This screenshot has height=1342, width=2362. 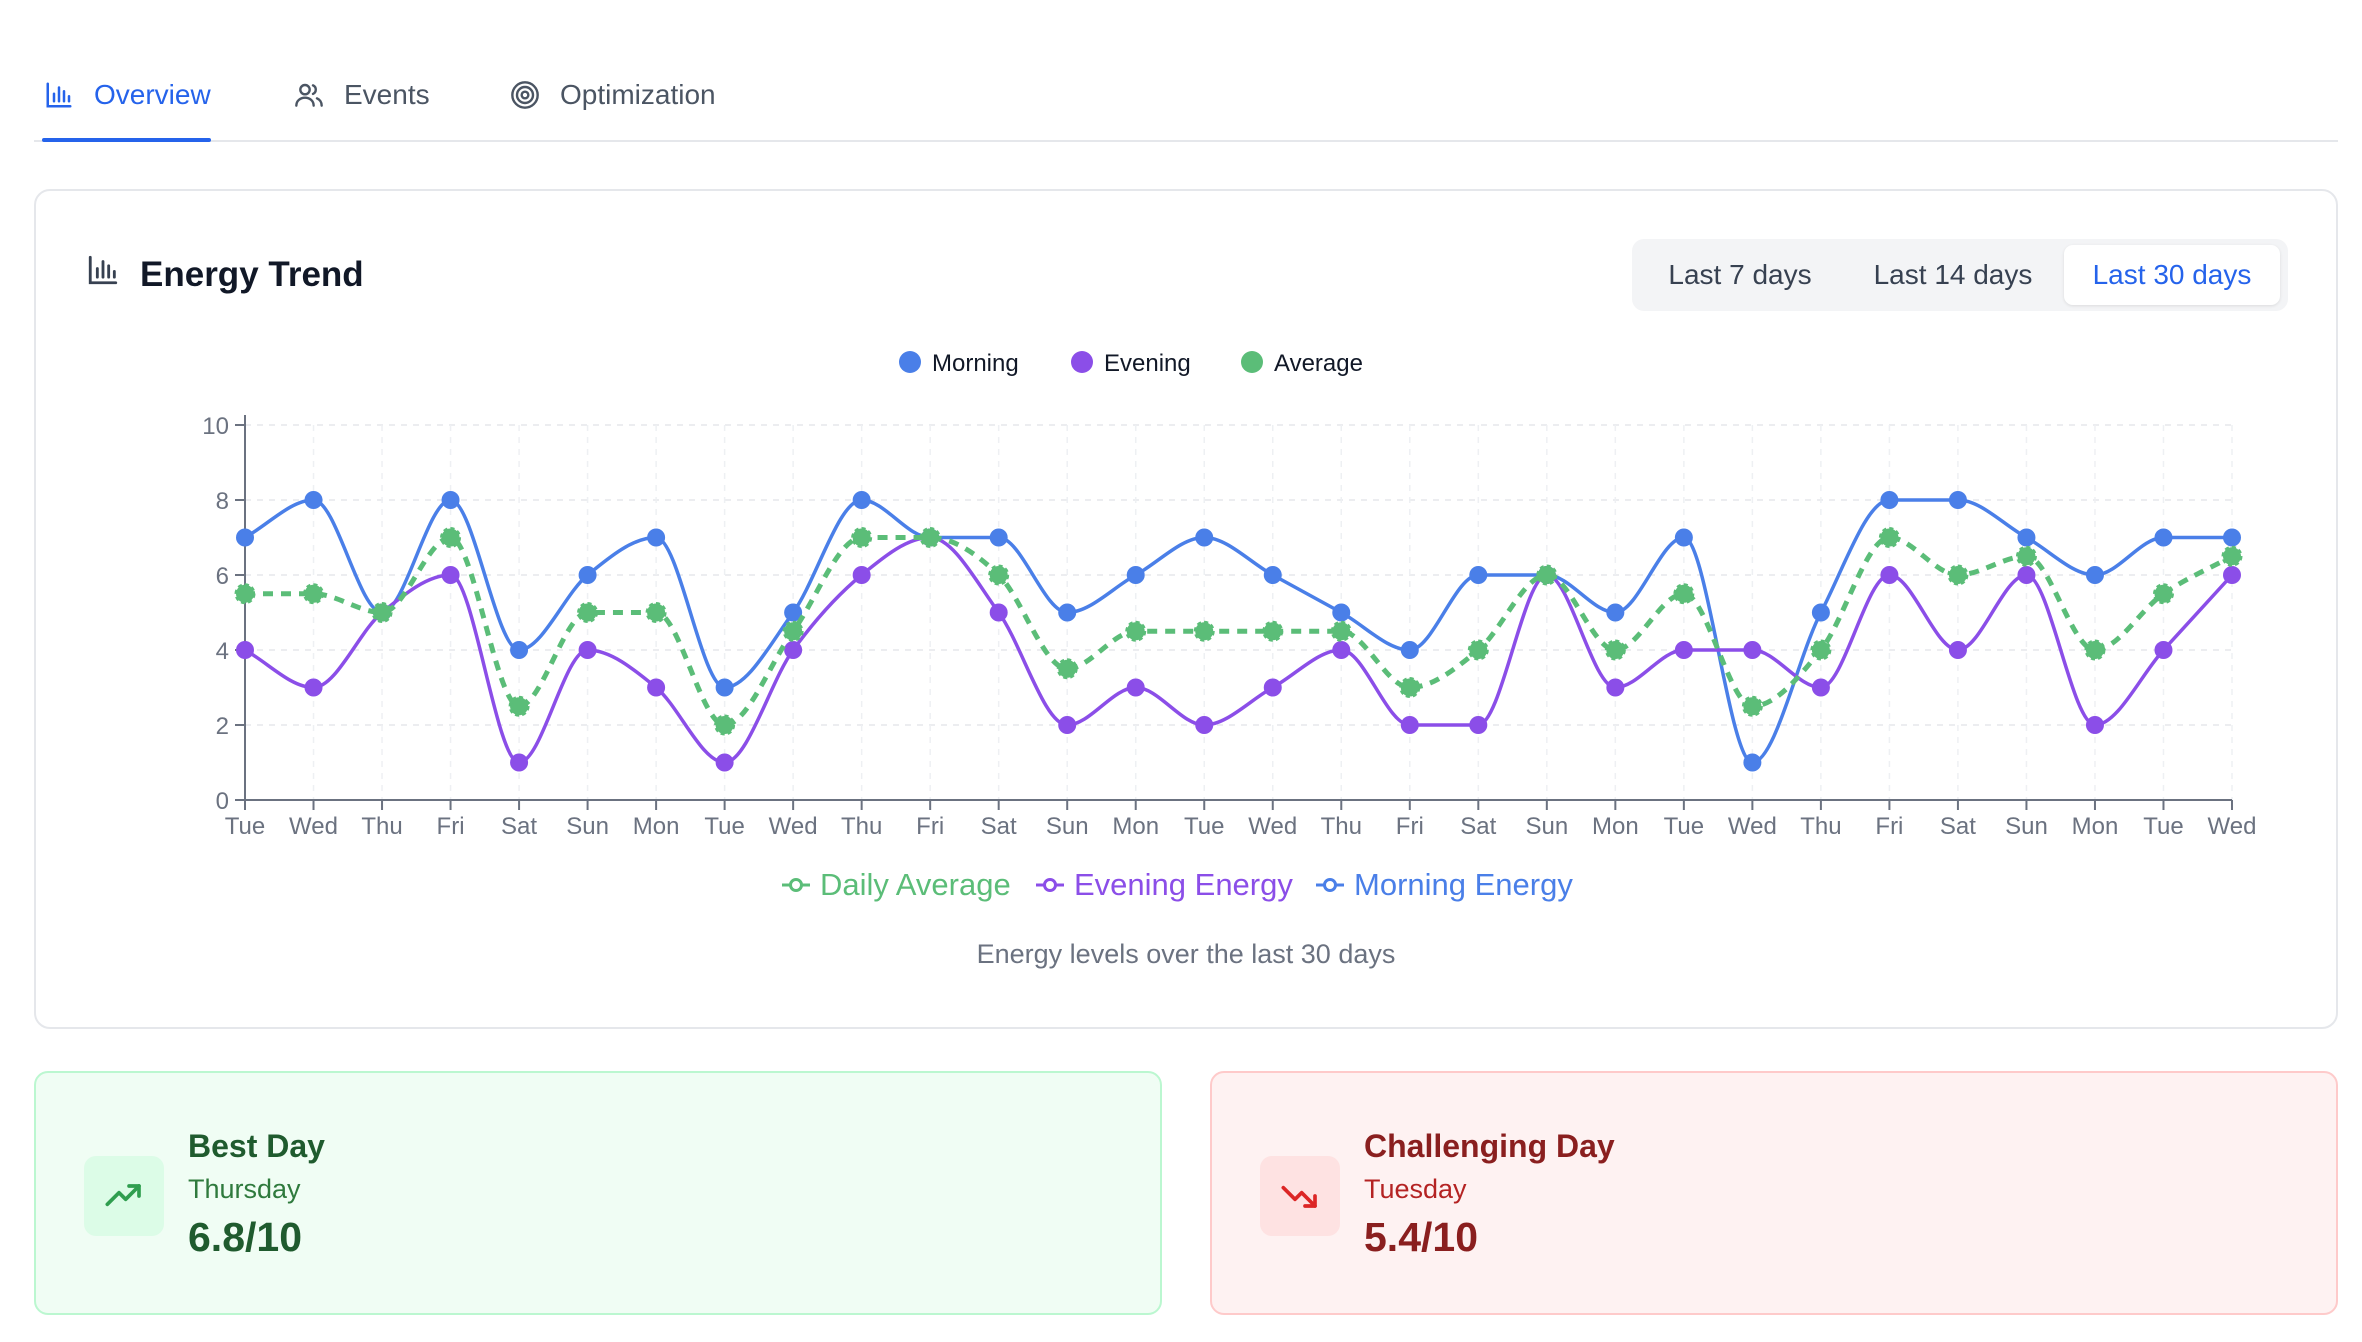 I want to click on tab-label: Overview, so click(x=152, y=94).